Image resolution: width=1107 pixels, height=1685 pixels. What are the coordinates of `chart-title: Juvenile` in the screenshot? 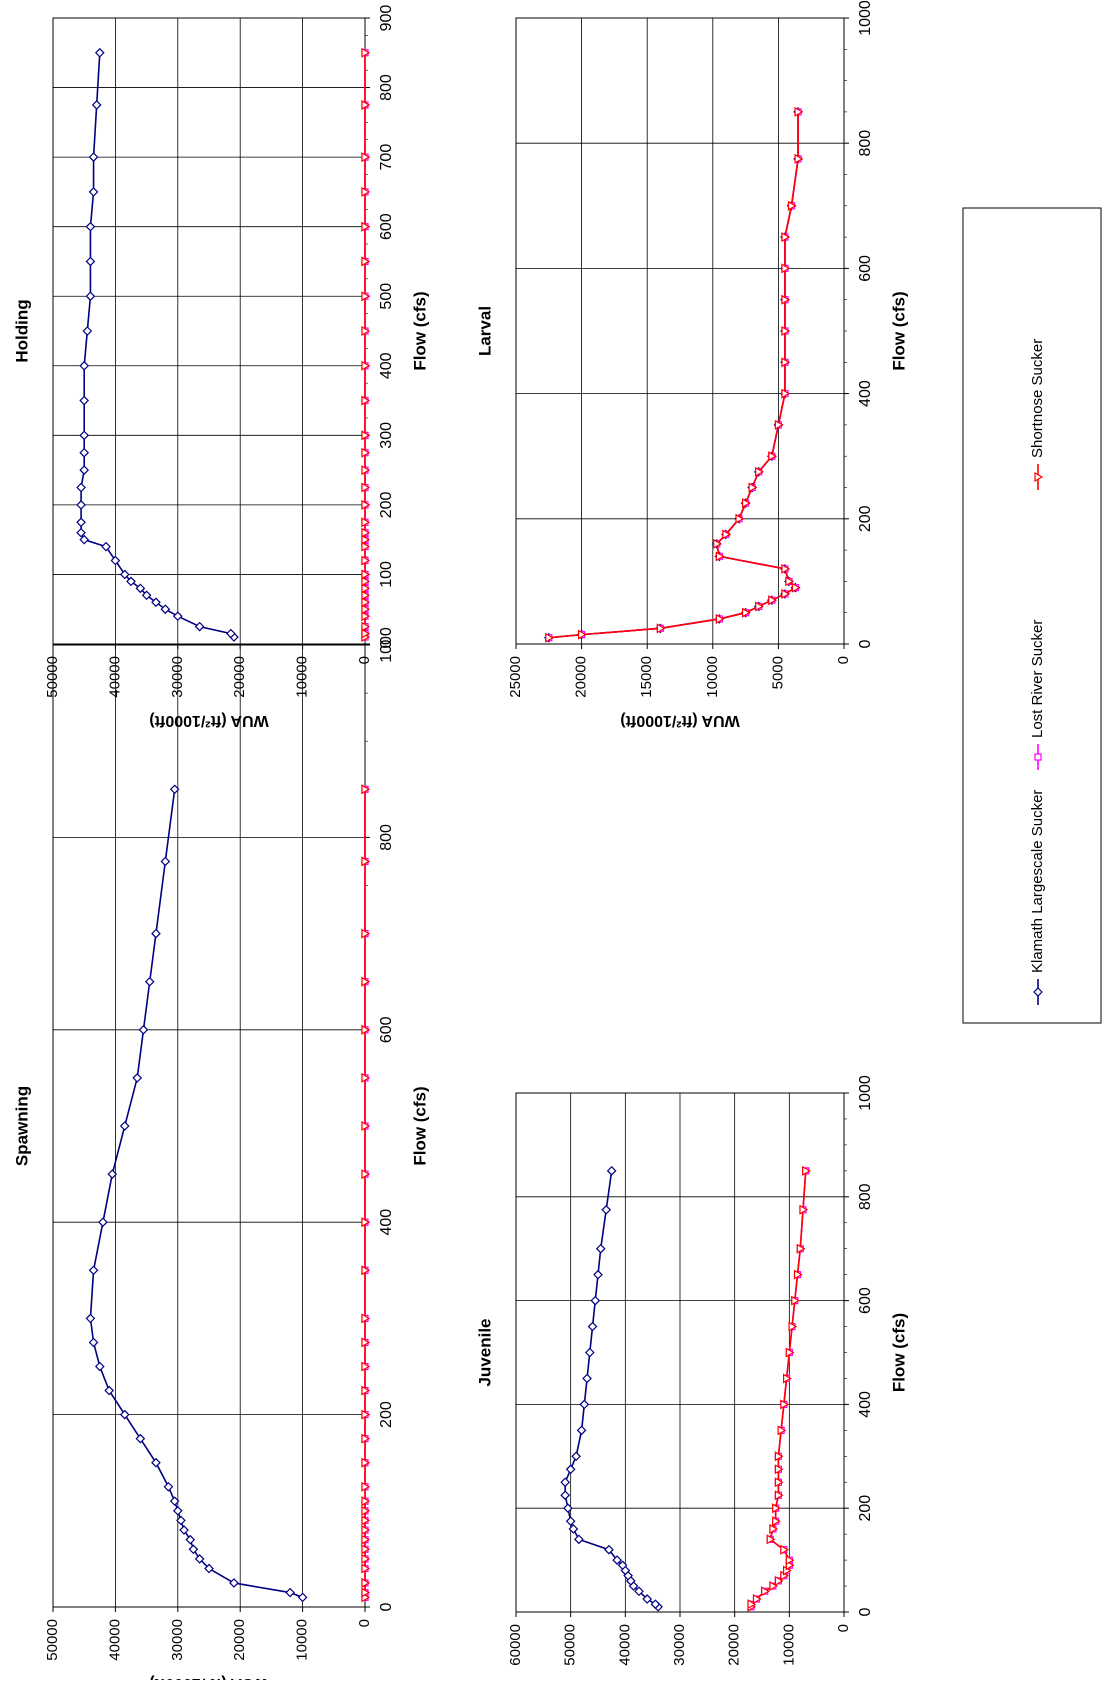 It's located at (484, 1352).